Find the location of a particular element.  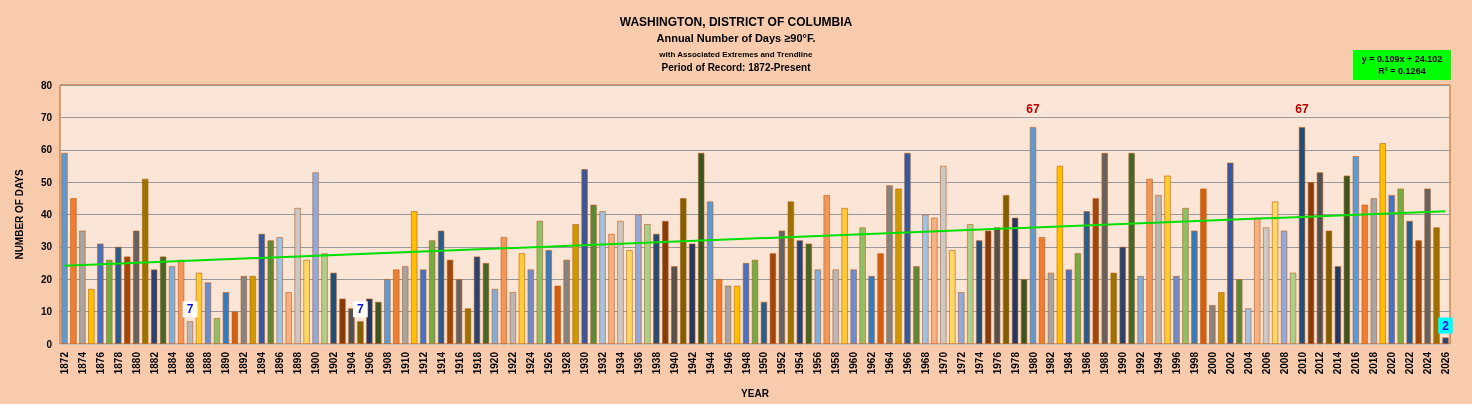

text: Period of Record: 1872-Present is located at coordinates (736, 67).